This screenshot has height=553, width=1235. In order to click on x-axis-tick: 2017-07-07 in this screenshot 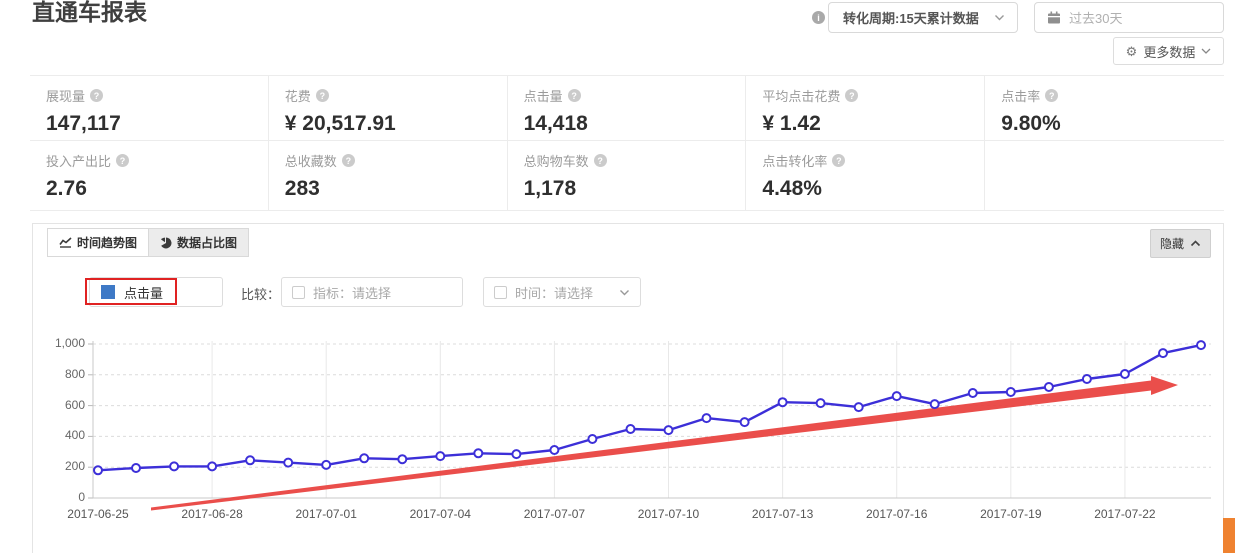, I will do `click(554, 514)`.